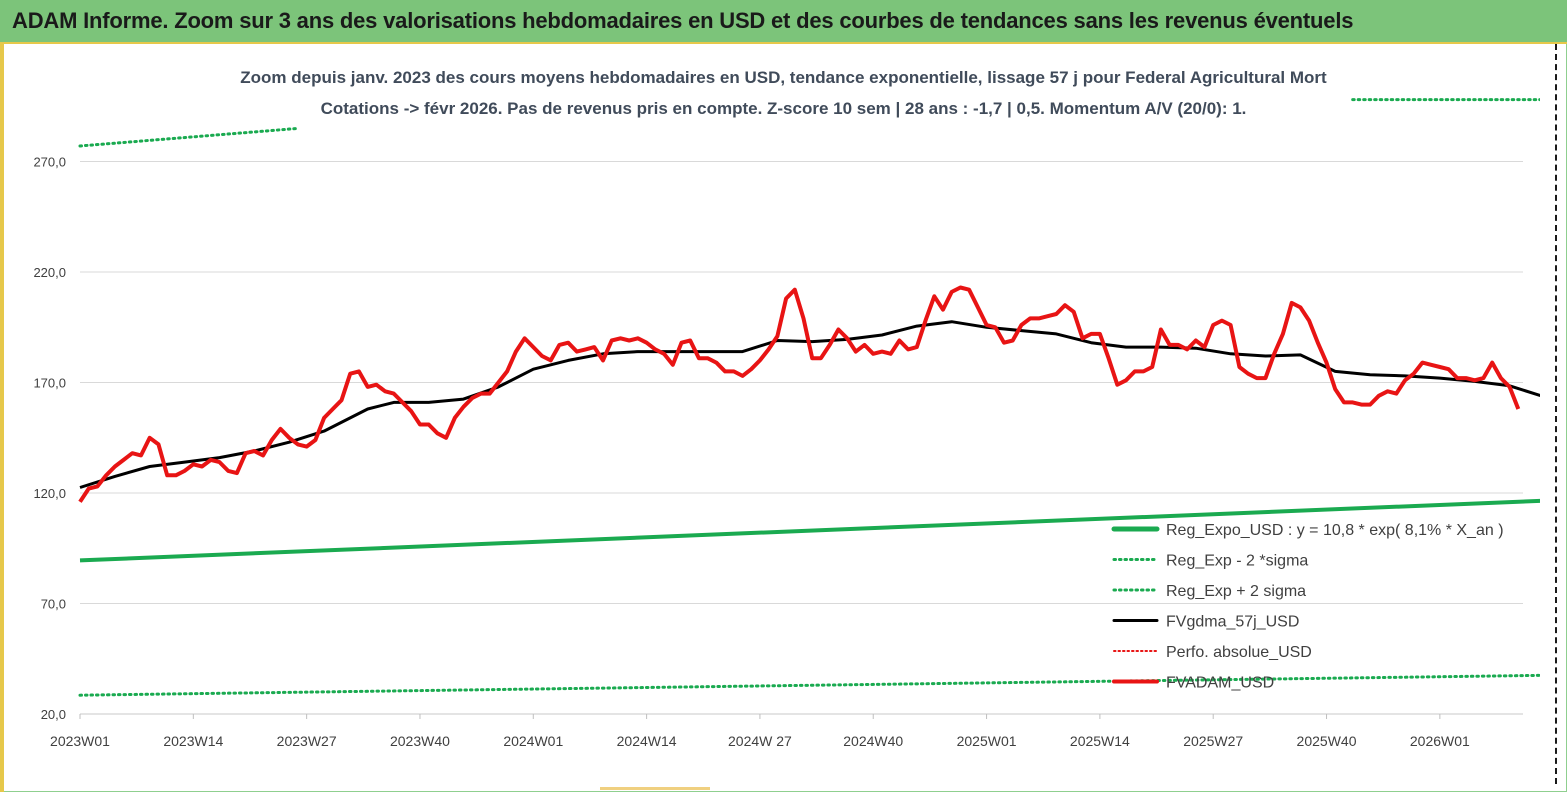 Image resolution: width=1567 pixels, height=792 pixels. I want to click on y-tick-label: 170,0, so click(49, 383).